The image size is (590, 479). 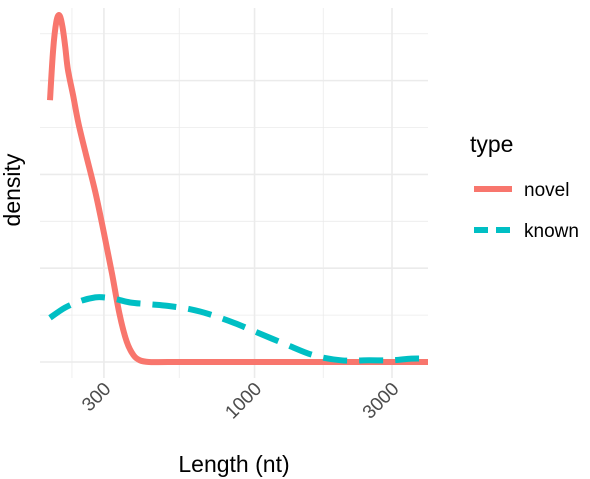 I want to click on x-tick-labels: 300 1000 3000, so click(x=240, y=401).